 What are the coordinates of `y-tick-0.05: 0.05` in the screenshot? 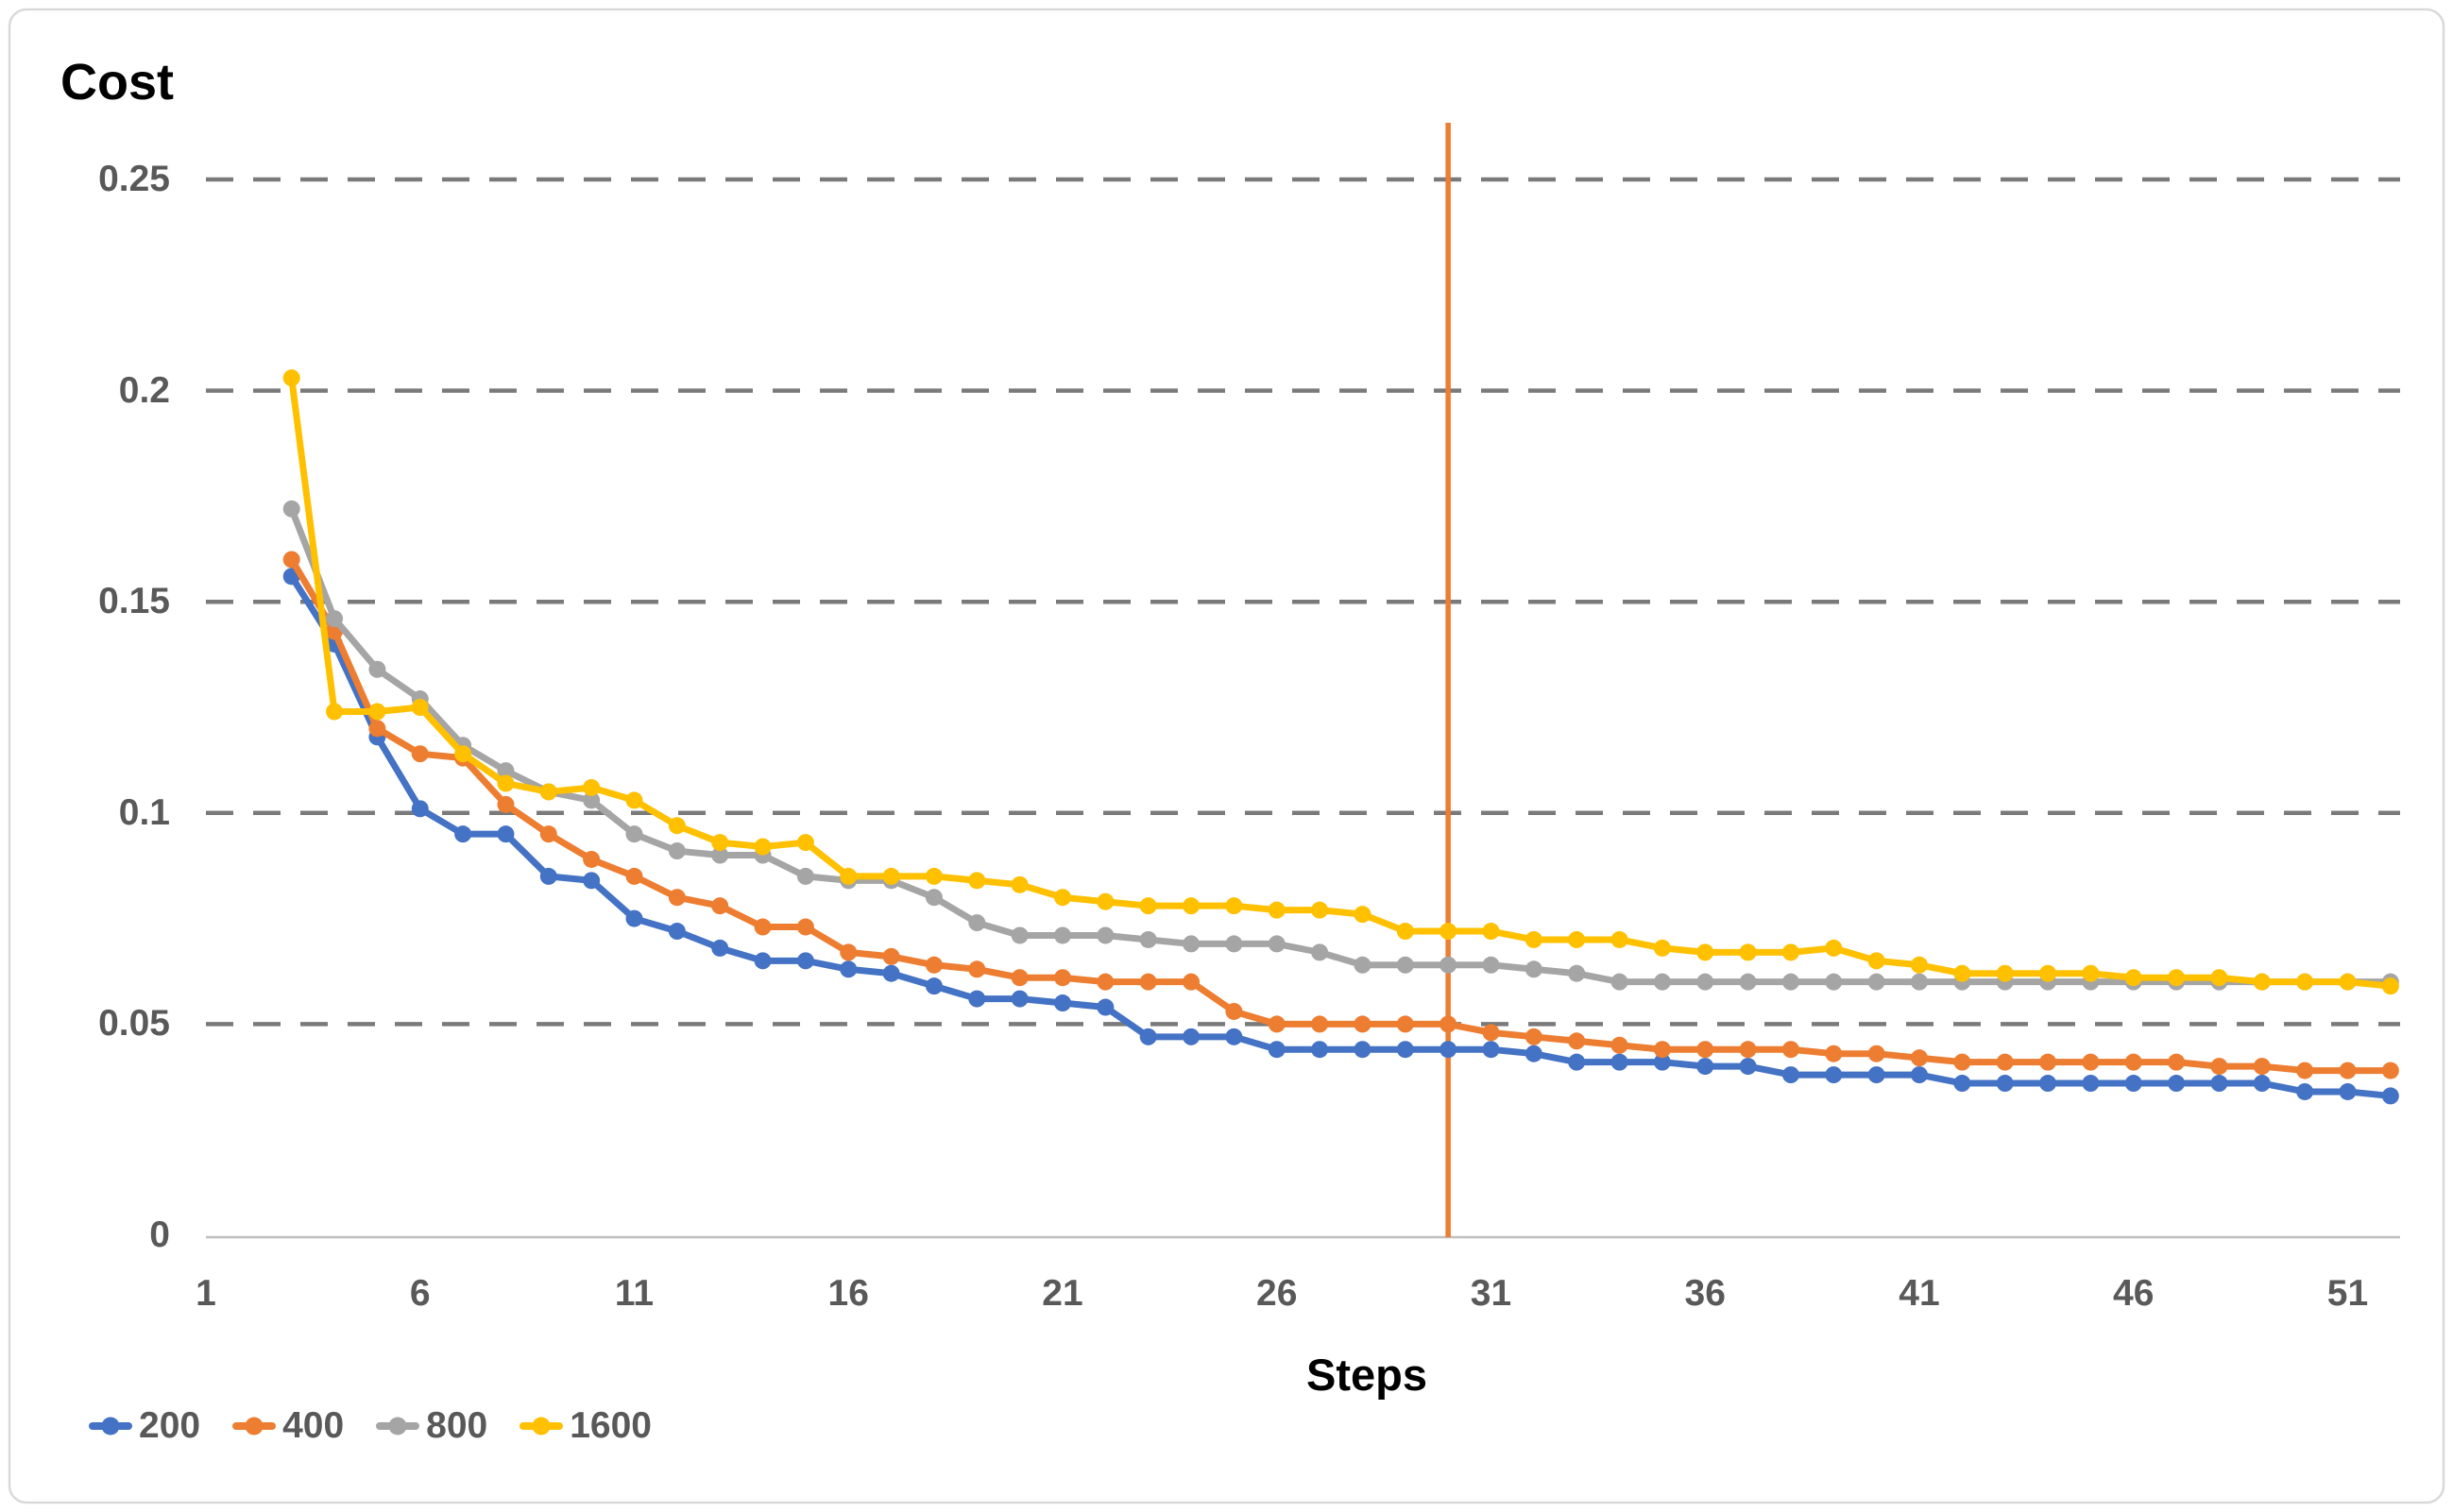 It's located at (134, 1024).